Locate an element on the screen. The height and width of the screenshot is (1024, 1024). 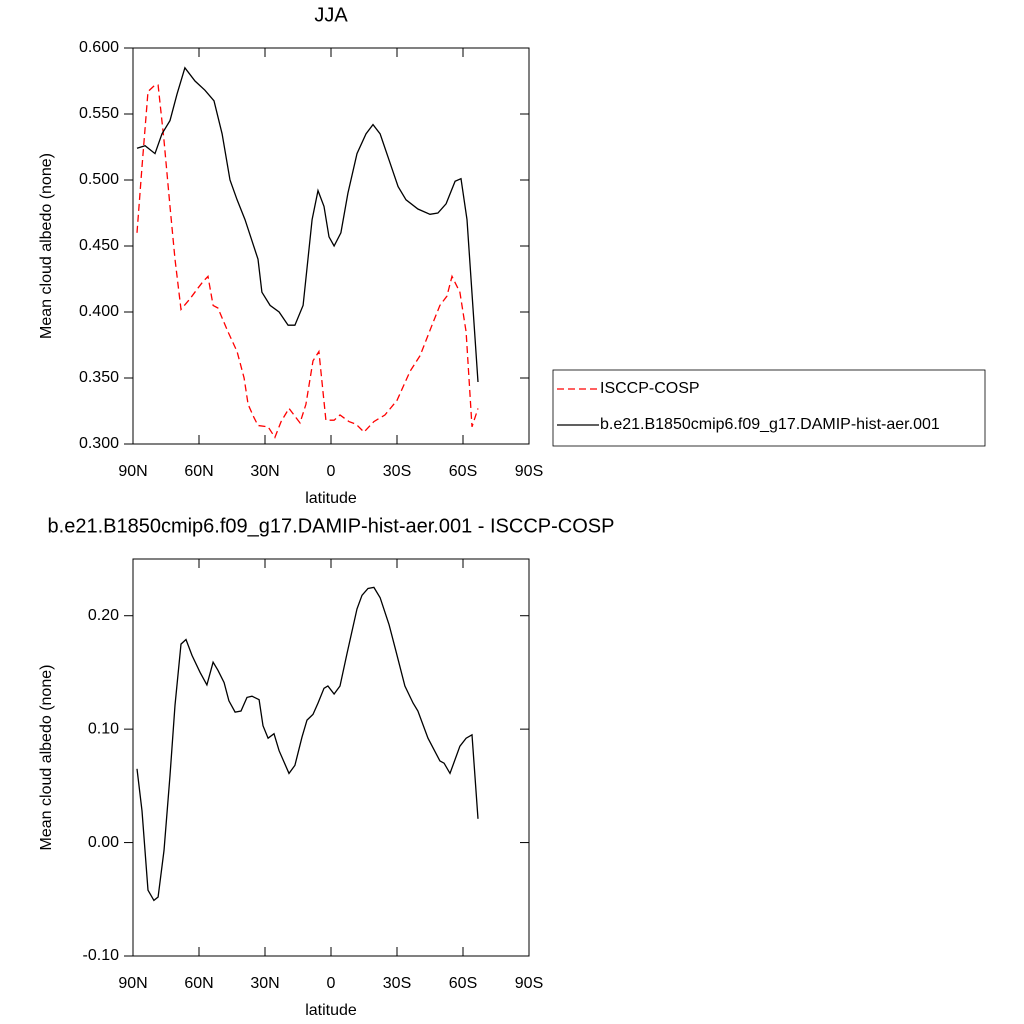
y-tick-label: 0.10 is located at coordinates (103, 728).